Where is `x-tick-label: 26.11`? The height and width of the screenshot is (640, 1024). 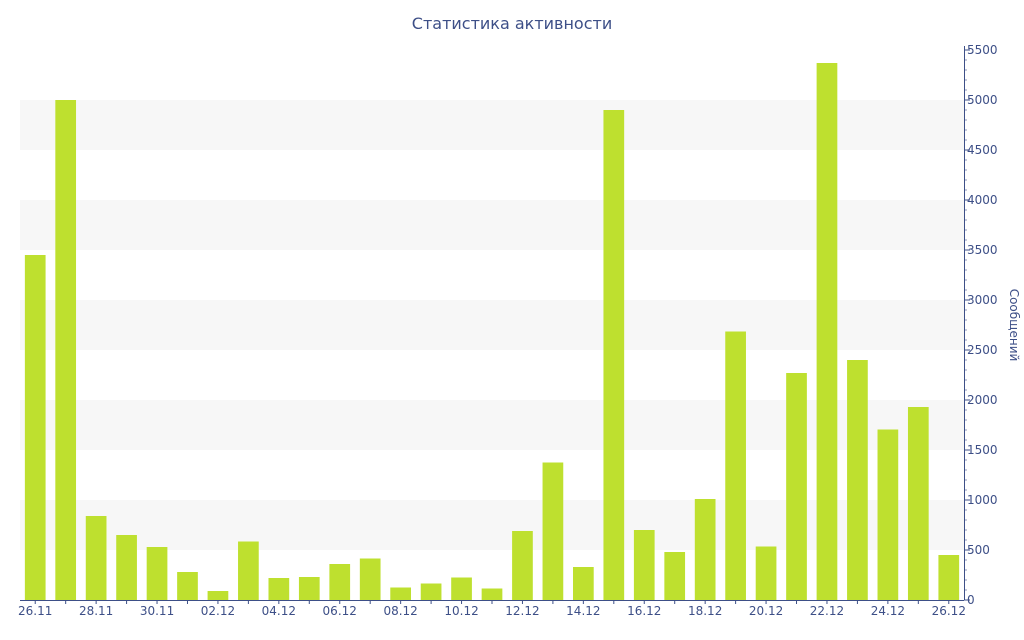
x-tick-label: 26.11 is located at coordinates (35, 611).